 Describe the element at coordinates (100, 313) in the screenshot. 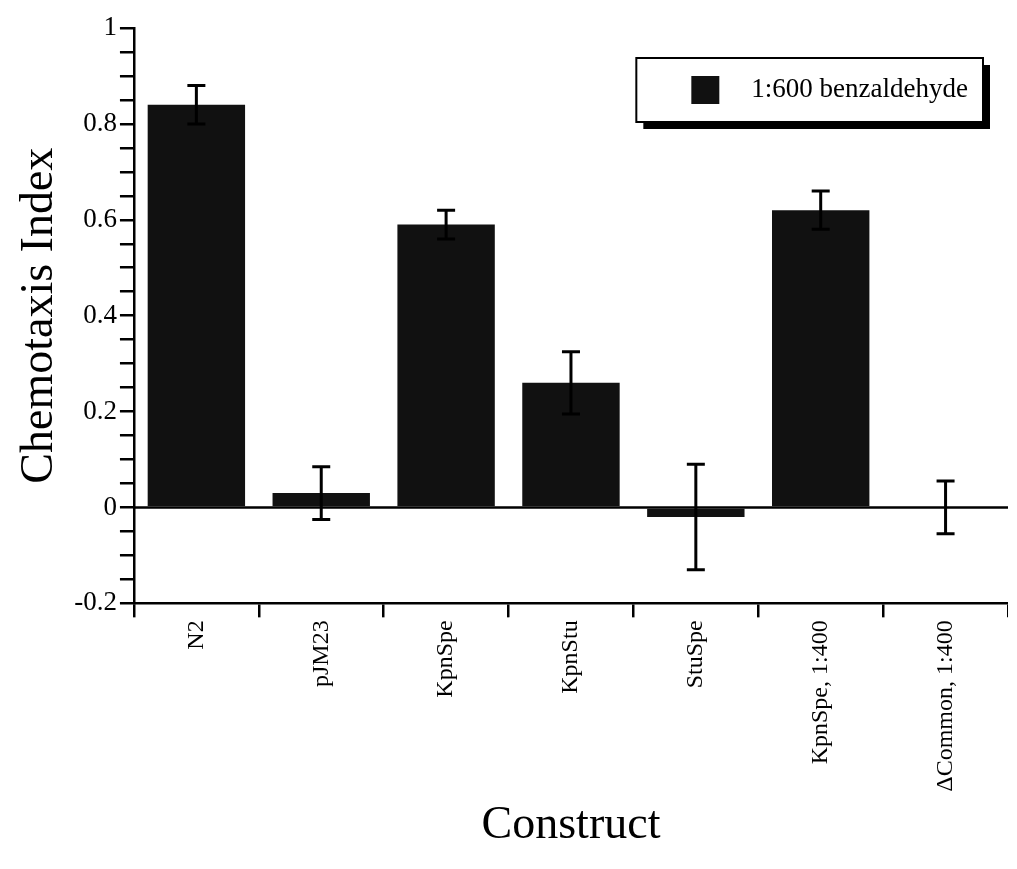

I see `y-tick-label: 0.4` at that location.